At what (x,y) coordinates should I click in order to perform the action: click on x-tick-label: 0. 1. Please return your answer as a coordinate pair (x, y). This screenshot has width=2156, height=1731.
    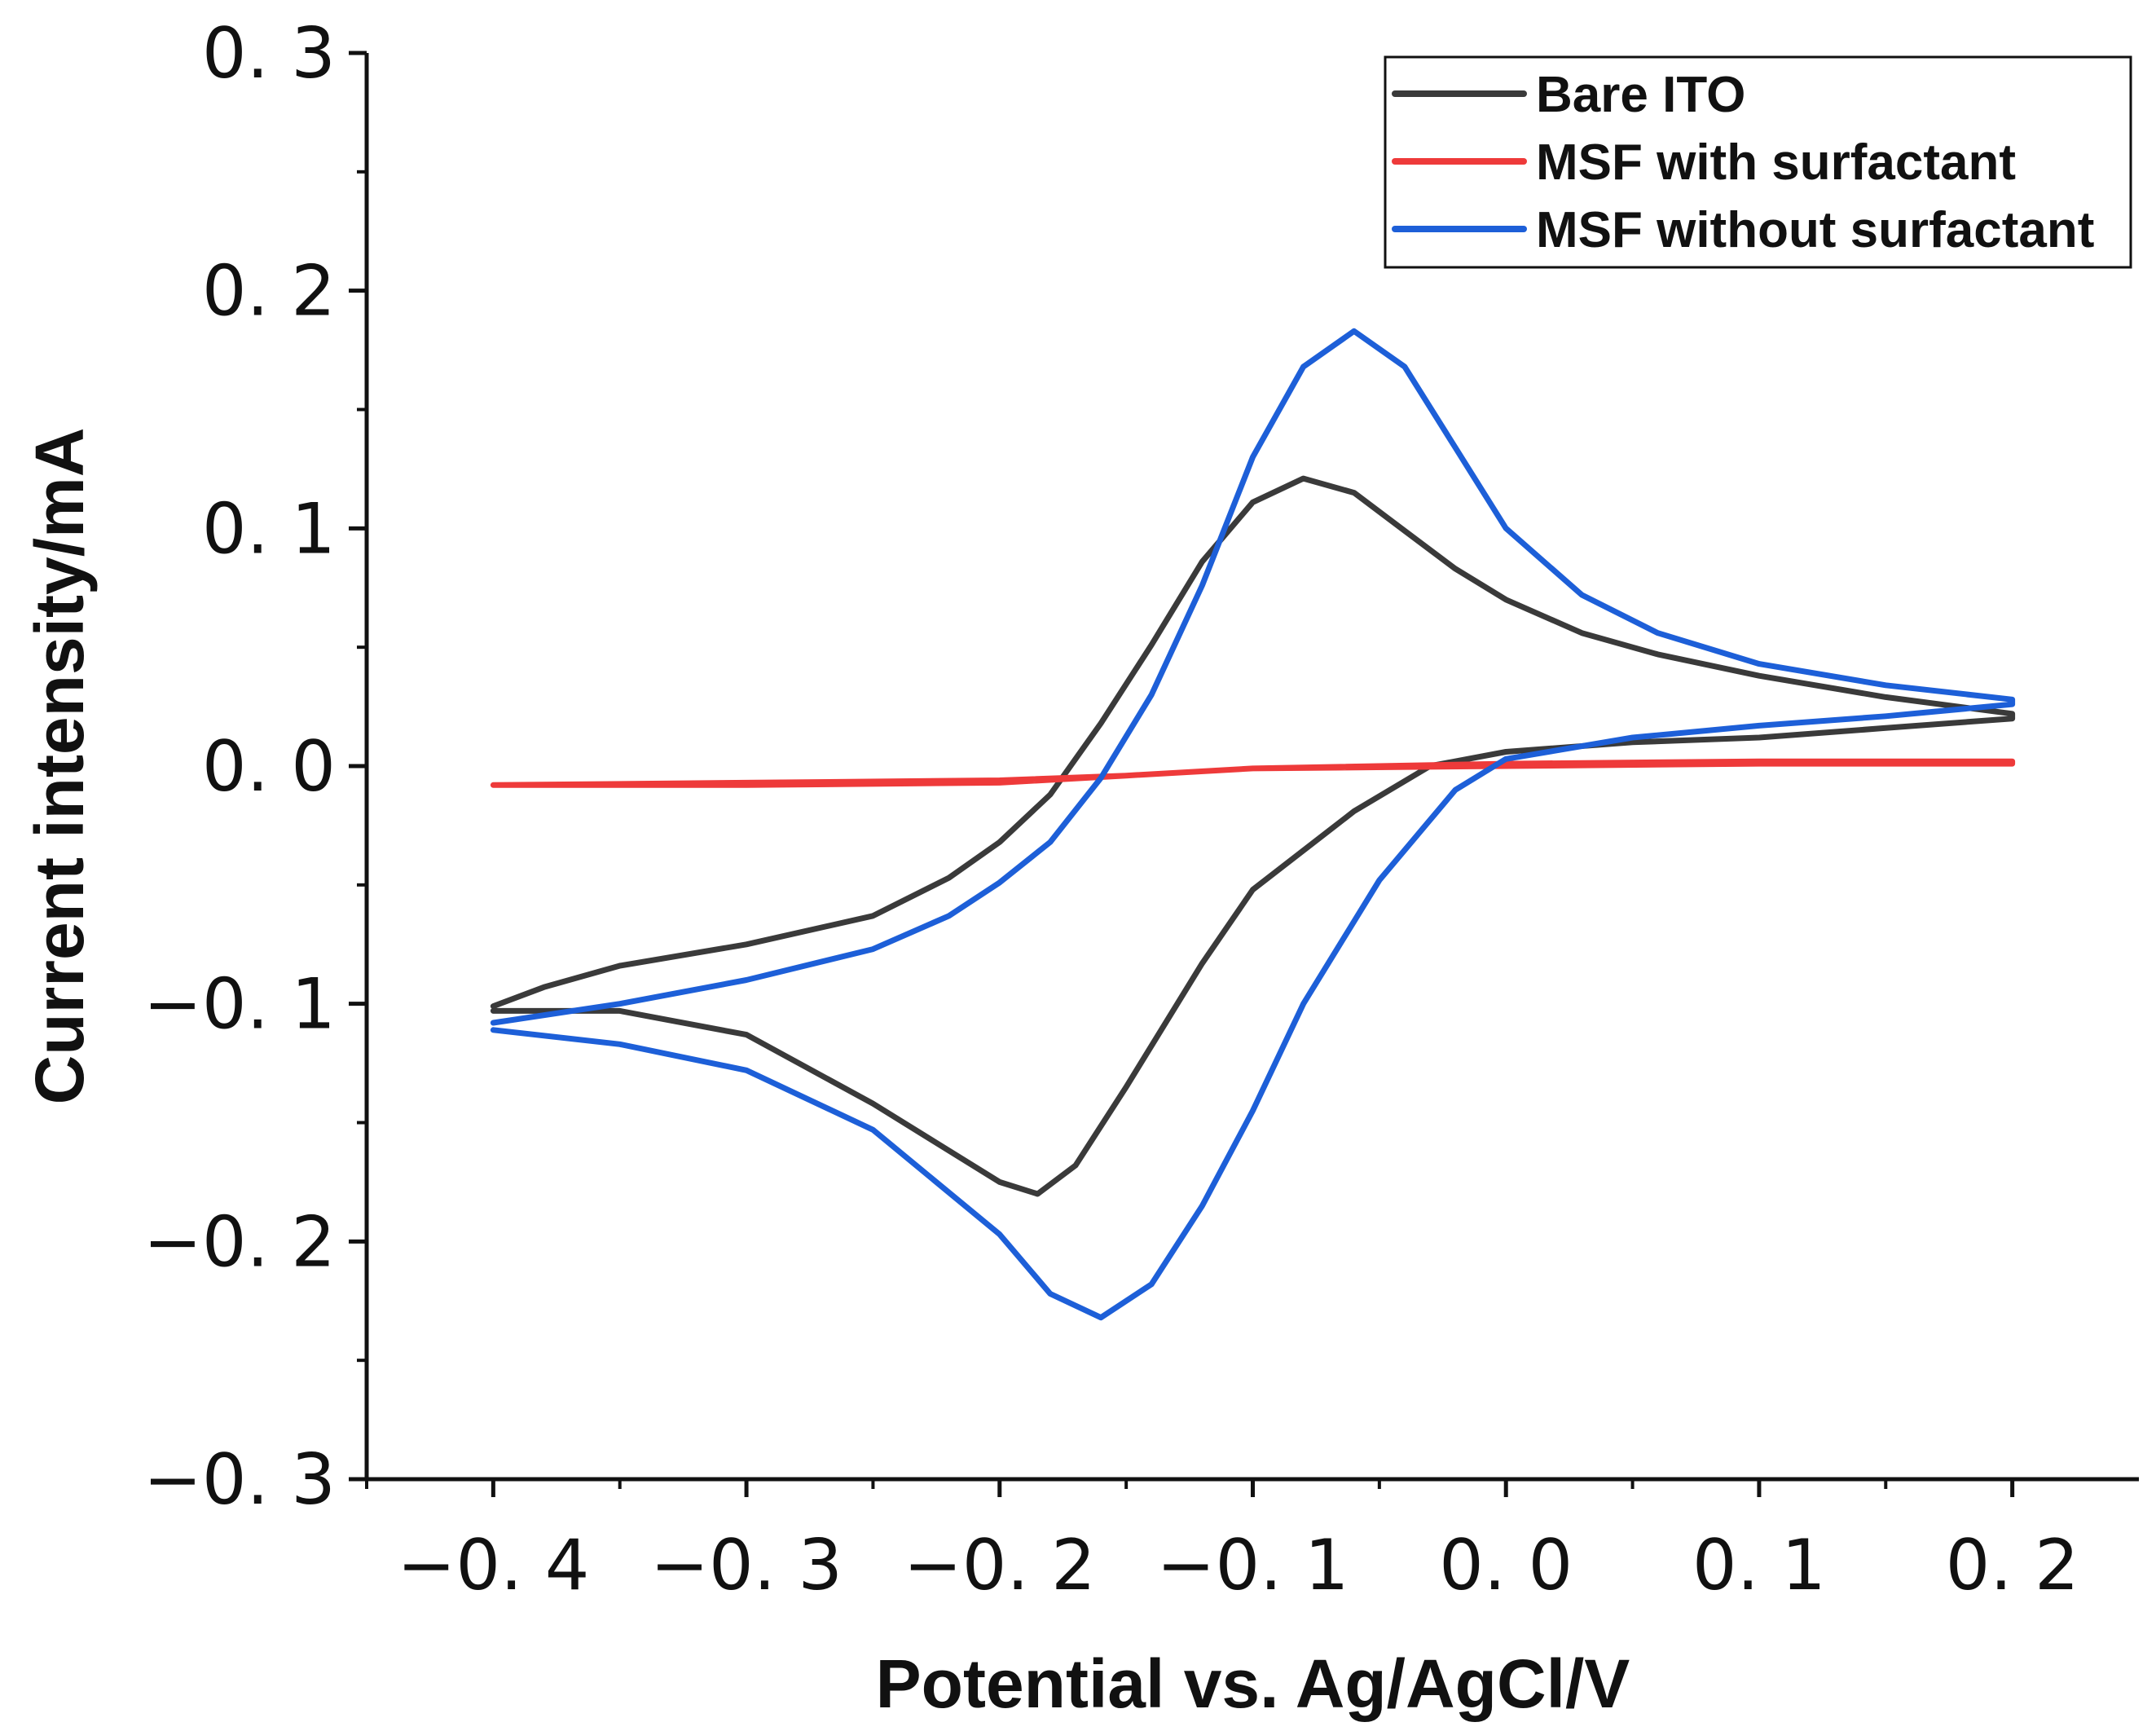
    Looking at the image, I should click on (1759, 1566).